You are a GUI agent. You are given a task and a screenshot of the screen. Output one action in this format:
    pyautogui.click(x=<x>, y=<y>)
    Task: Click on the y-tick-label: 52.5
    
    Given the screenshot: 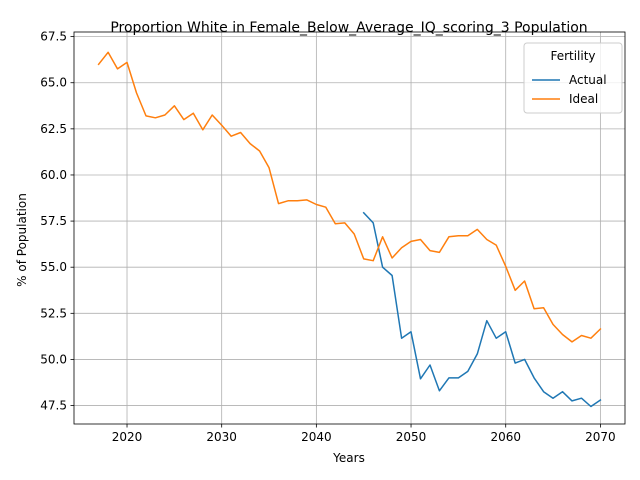 What is the action you would take?
    pyautogui.click(x=53, y=313)
    